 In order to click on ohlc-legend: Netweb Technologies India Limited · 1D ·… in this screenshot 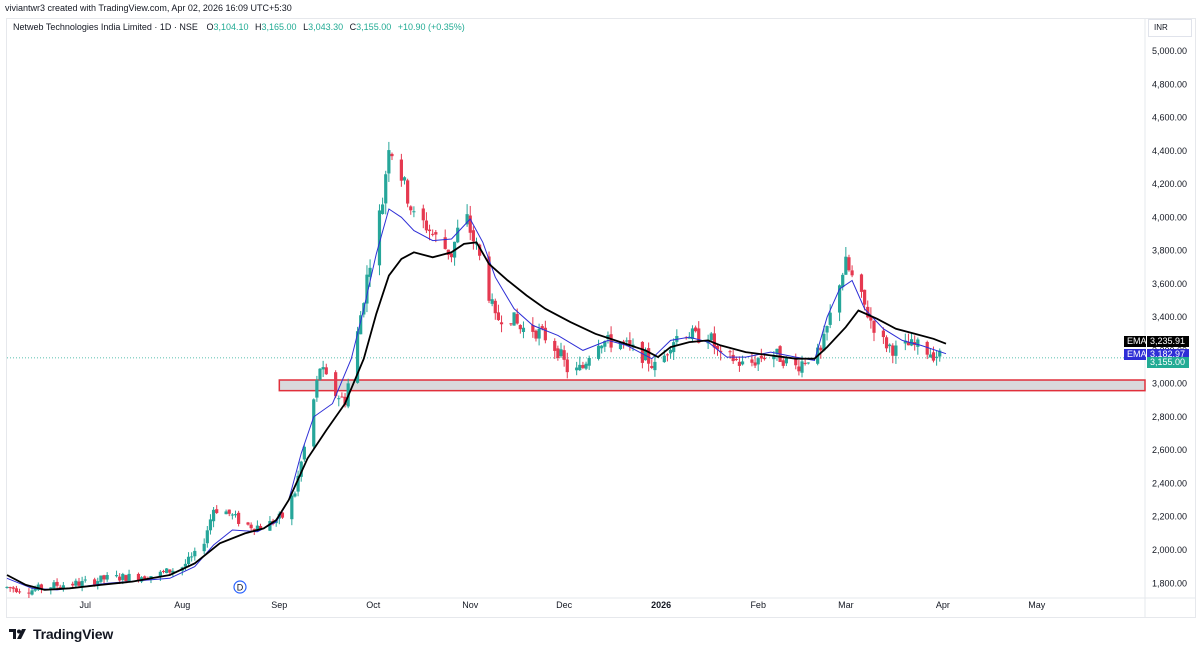, I will do `click(239, 27)`.